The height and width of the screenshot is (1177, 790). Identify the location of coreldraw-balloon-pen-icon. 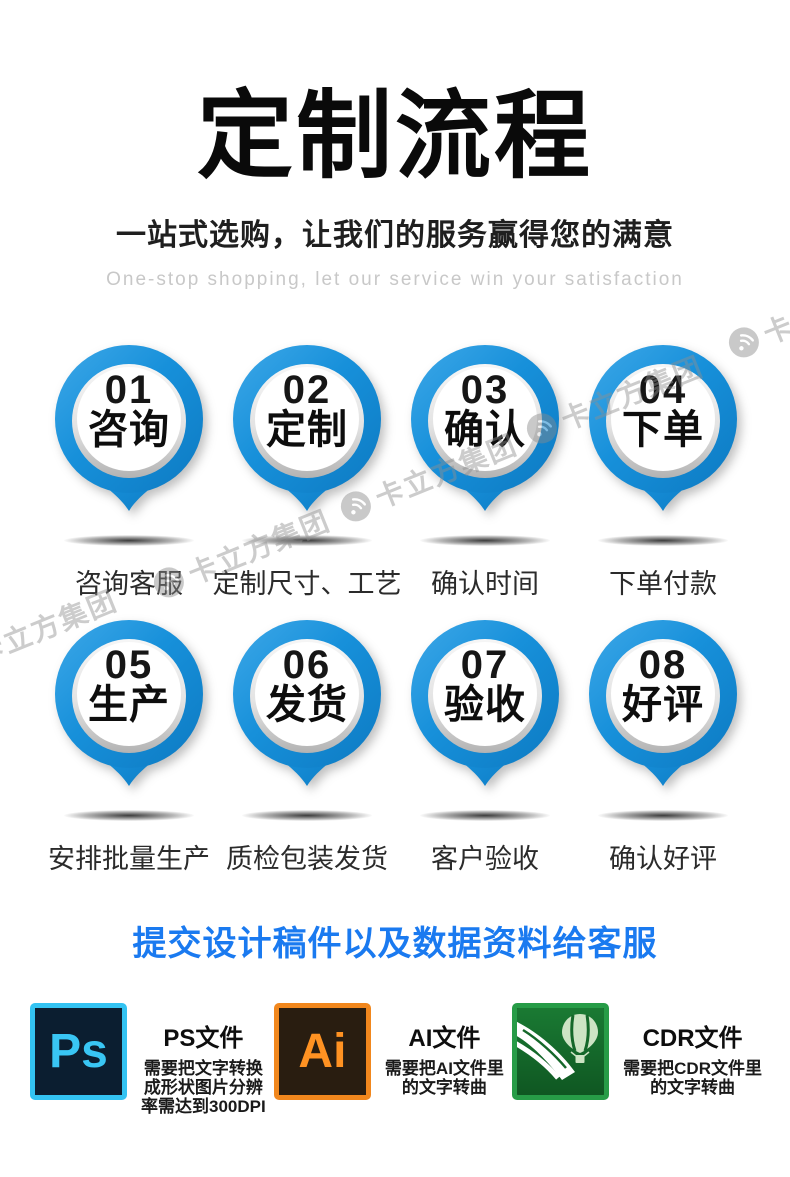
(561, 1051).